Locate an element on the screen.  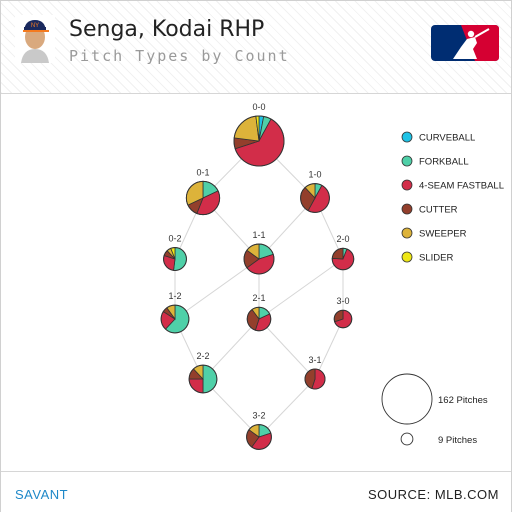
pie-0-0: 0-0 is located at coordinates (259, 134).